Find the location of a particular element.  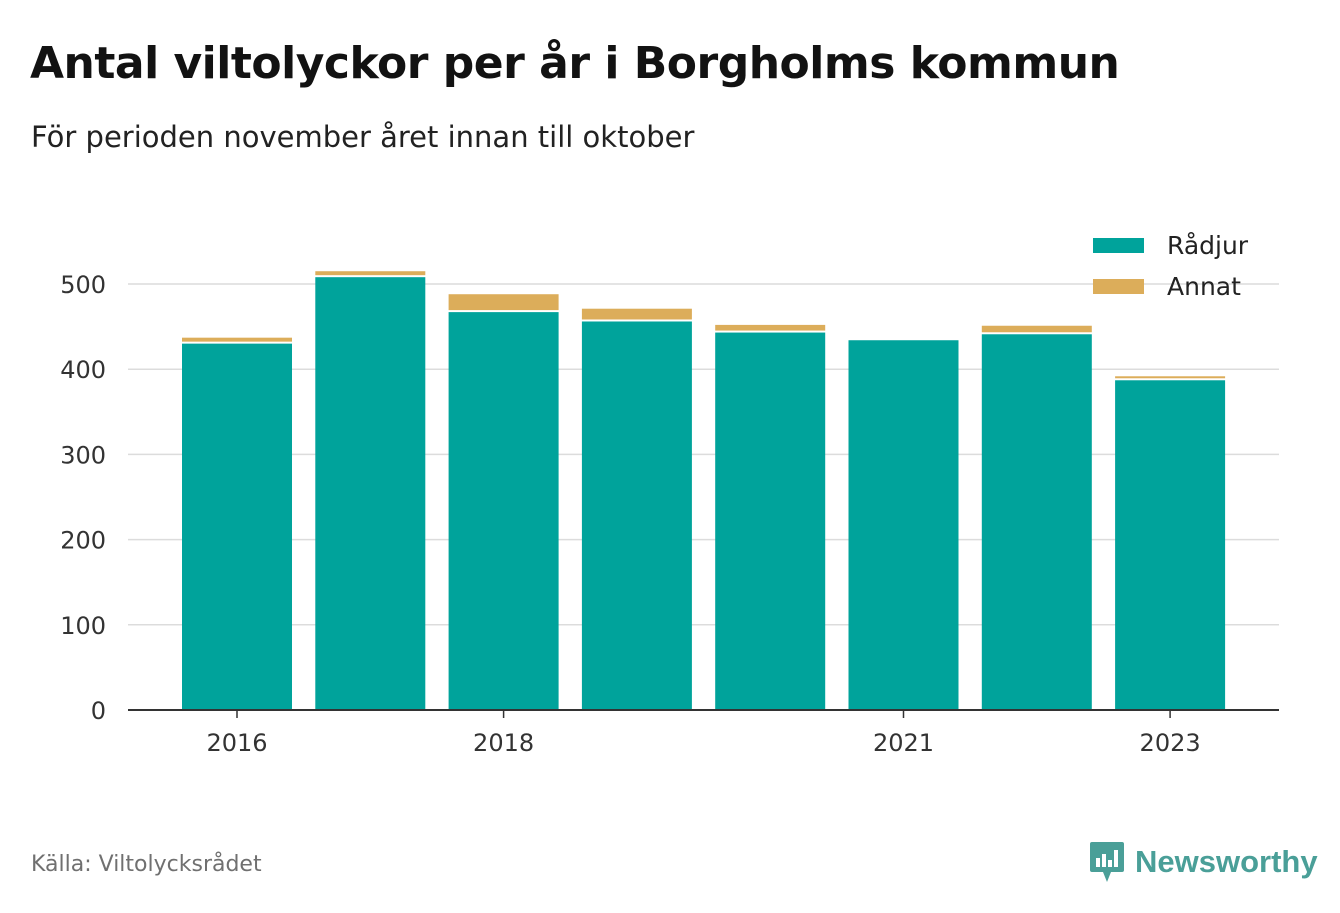

x-axis: 2016 2018 2021 2023 is located at coordinates (703, 733).